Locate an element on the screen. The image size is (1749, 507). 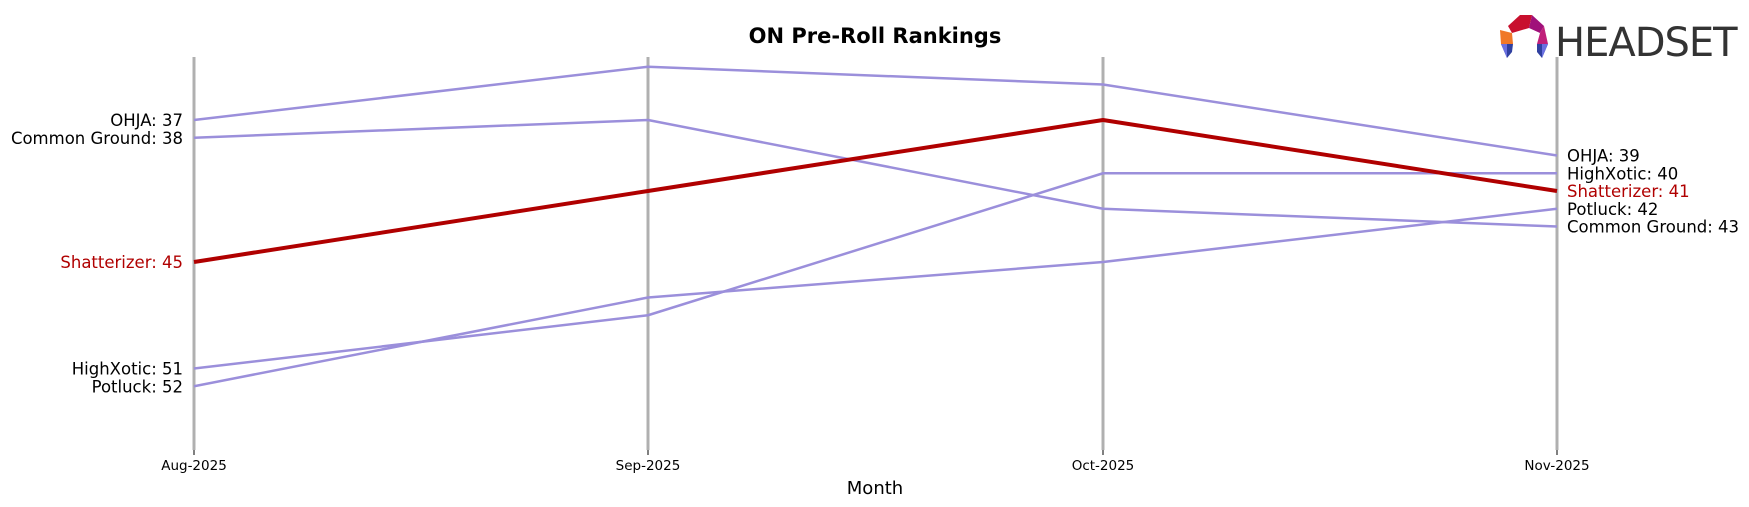
start-label-potluck: Potluck: 52 is located at coordinates (137, 386).